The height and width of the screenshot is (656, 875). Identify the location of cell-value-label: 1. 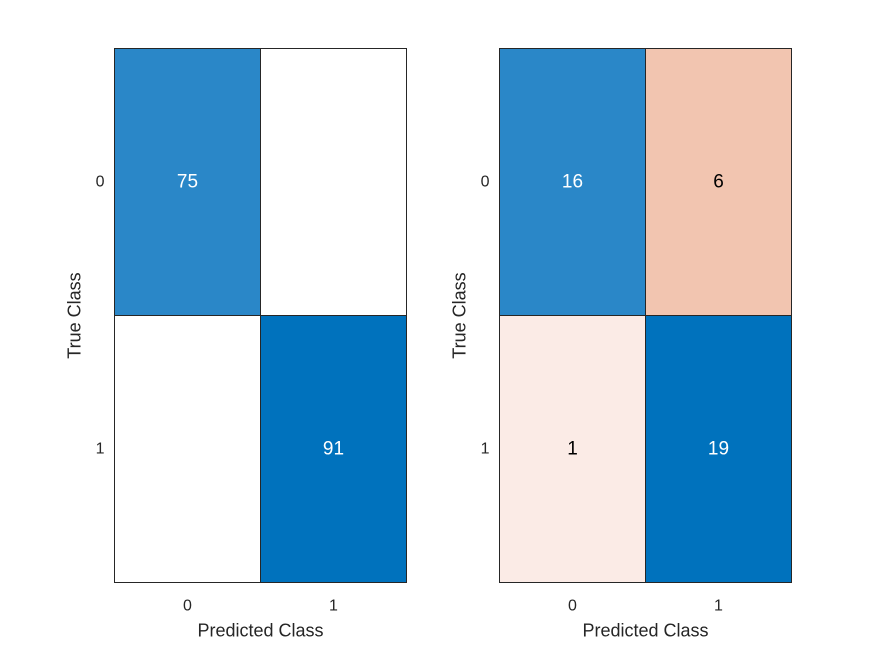
(572, 449).